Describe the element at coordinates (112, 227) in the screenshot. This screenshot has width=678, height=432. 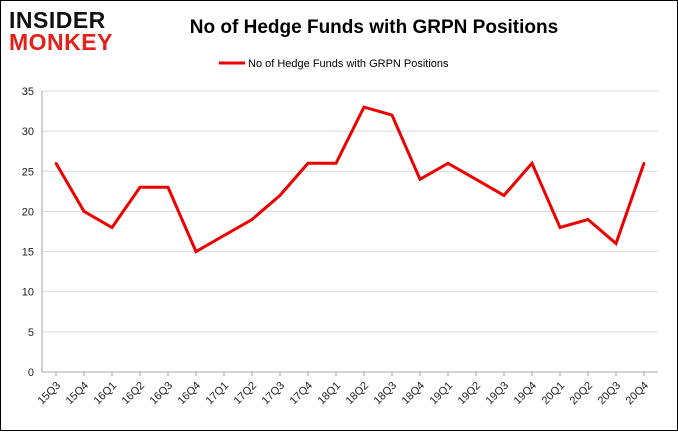
I see `data-point-16Q1` at that location.